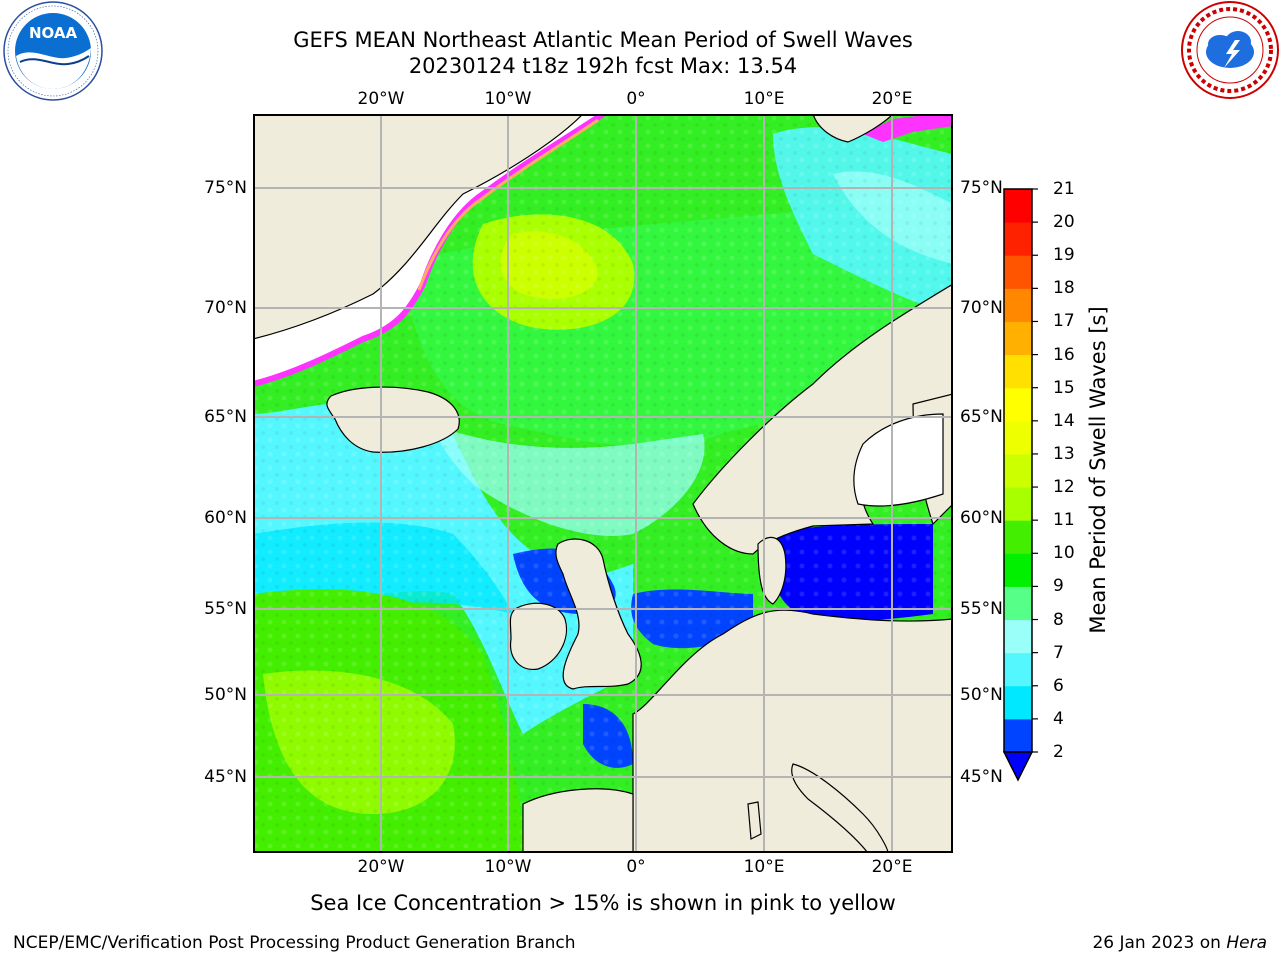 The width and height of the screenshot is (1280, 960). What do you see at coordinates (1159, 943) in the screenshot?
I see `footer-date-text: 26 Jan 2023 on` at bounding box center [1159, 943].